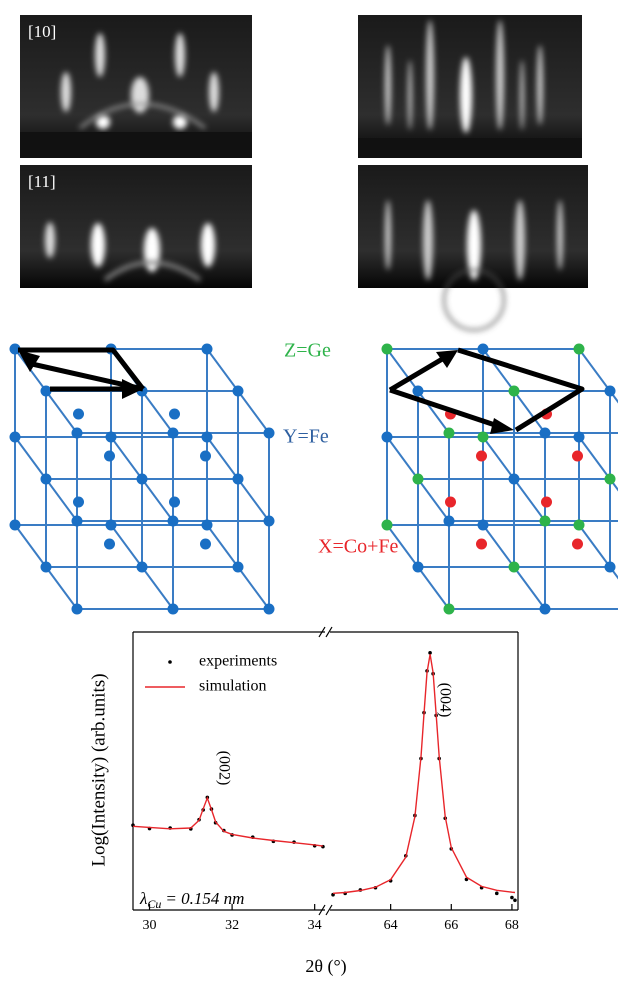 This screenshot has height=981, width=618. I want to click on lattice-label: X=Co+Fe, so click(358, 547).